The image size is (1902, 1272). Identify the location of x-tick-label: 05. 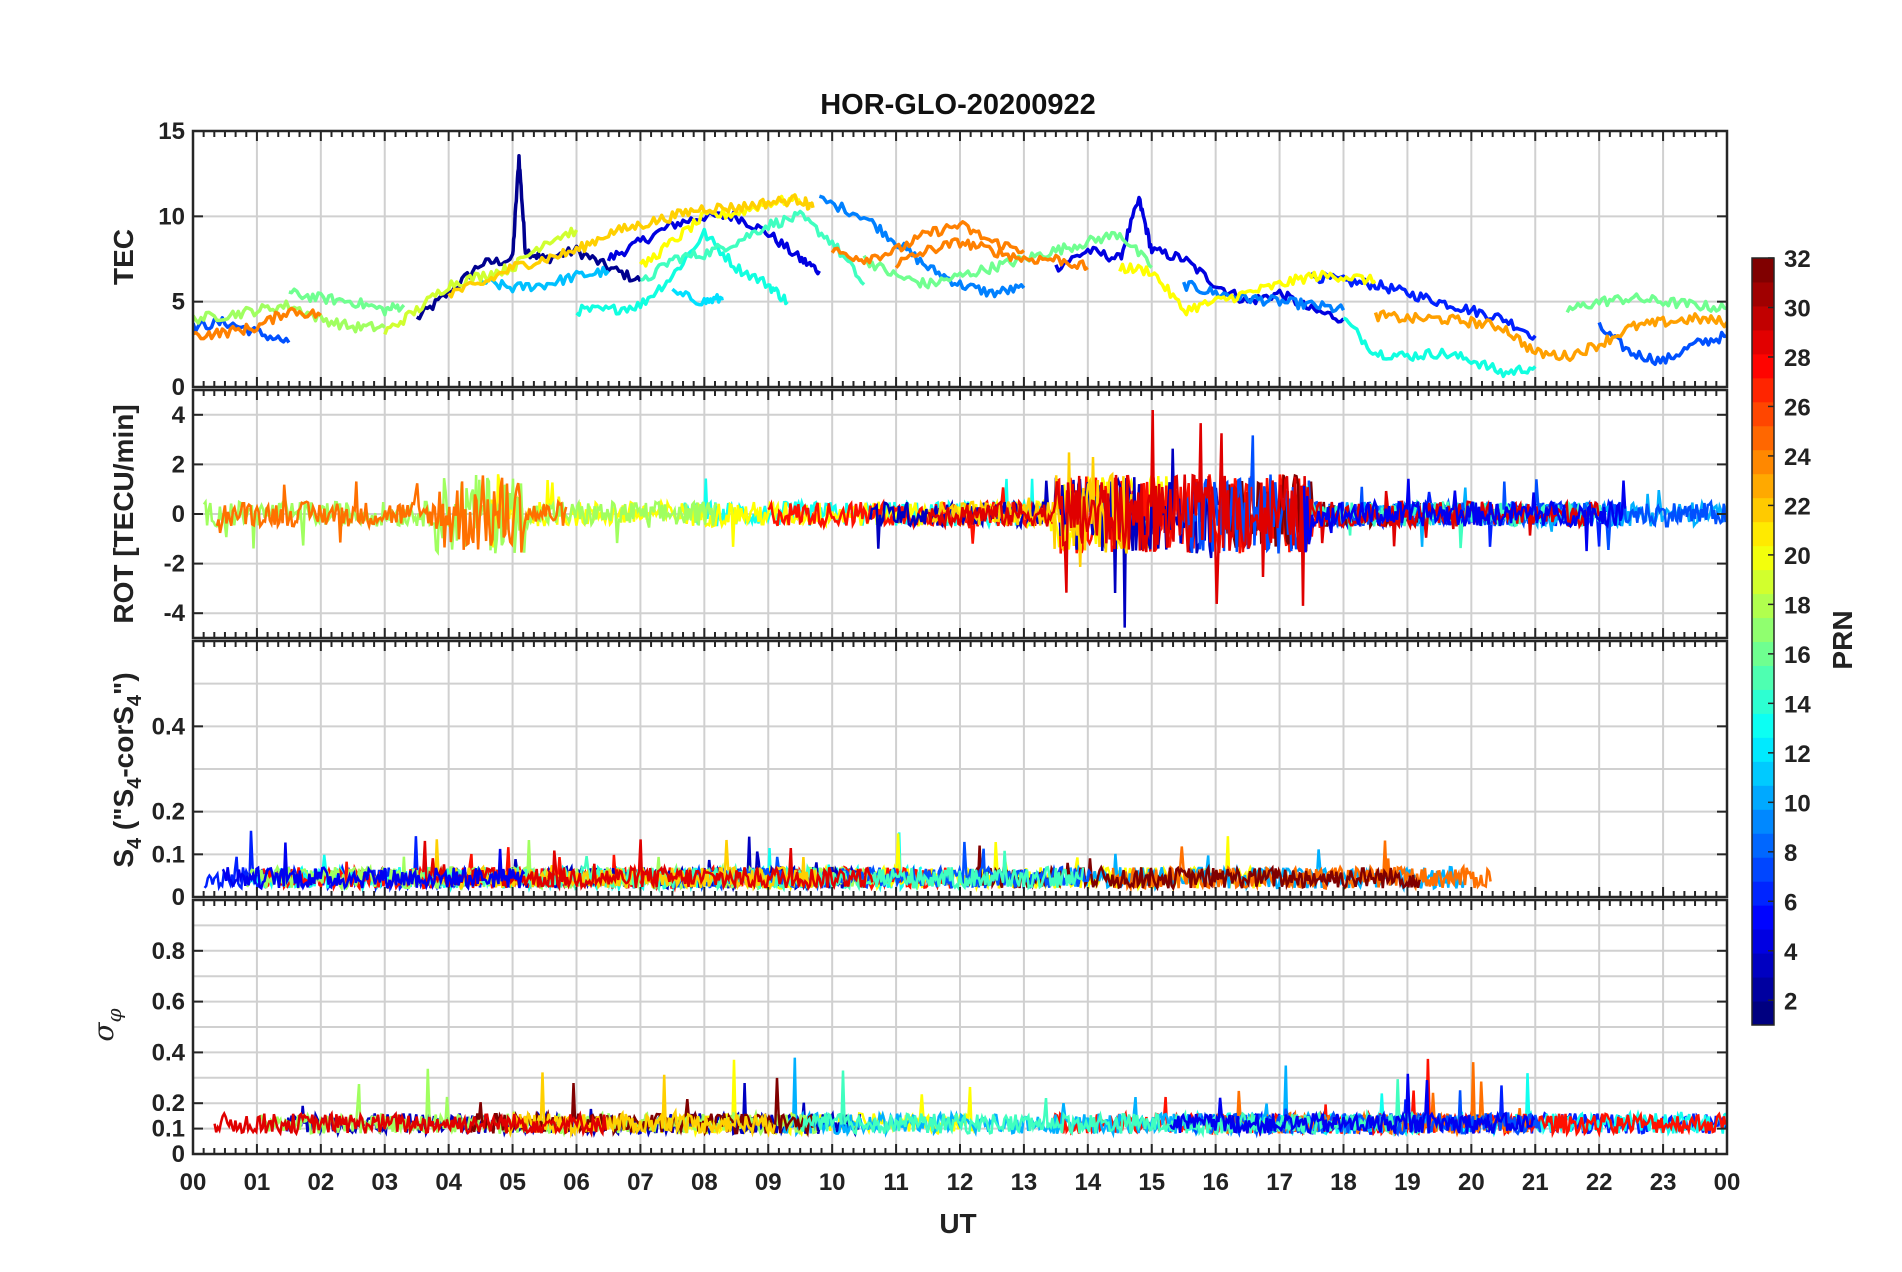
(512, 1182).